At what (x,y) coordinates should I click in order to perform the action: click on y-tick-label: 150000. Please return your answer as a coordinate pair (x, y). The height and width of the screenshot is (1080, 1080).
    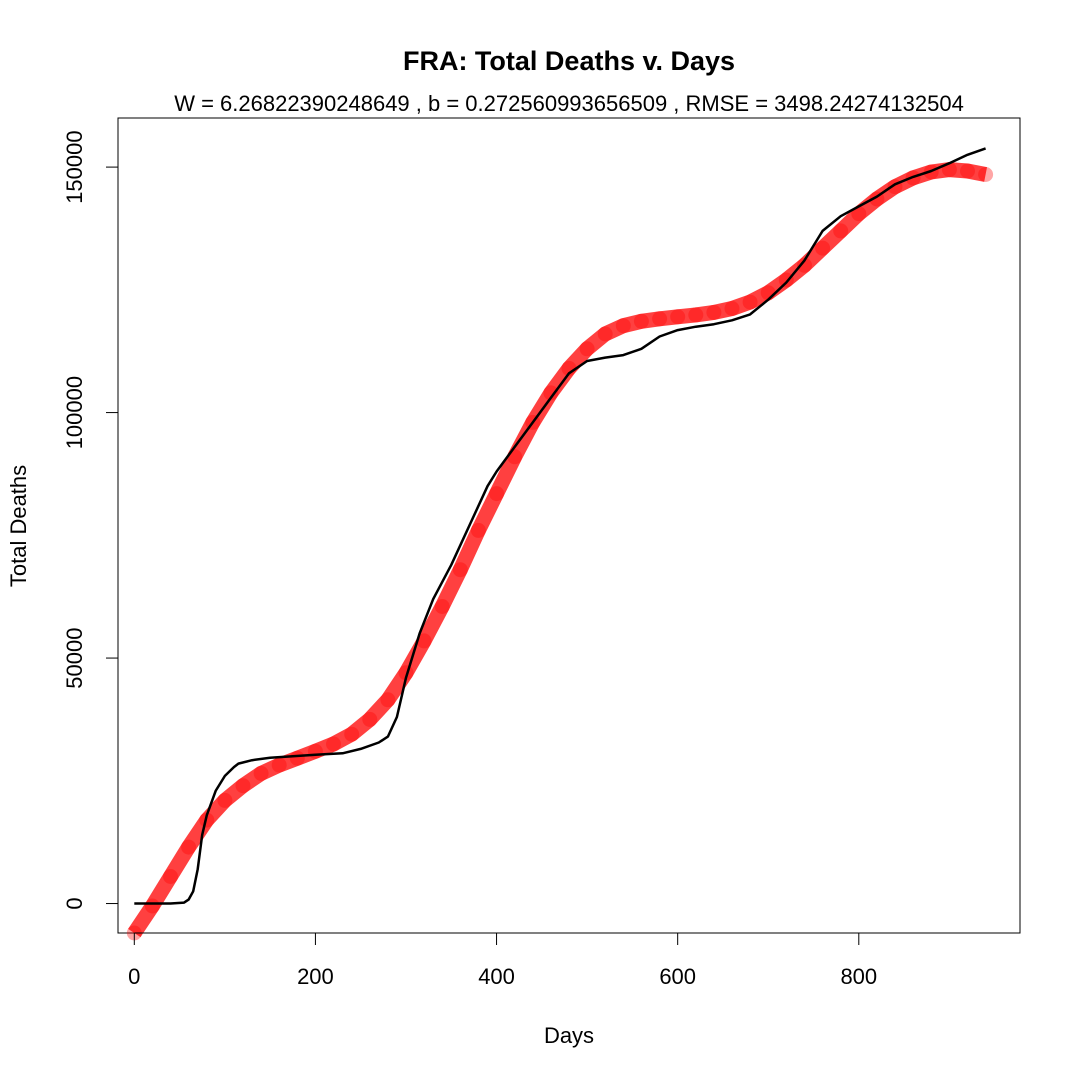
    Looking at the image, I should click on (74, 166).